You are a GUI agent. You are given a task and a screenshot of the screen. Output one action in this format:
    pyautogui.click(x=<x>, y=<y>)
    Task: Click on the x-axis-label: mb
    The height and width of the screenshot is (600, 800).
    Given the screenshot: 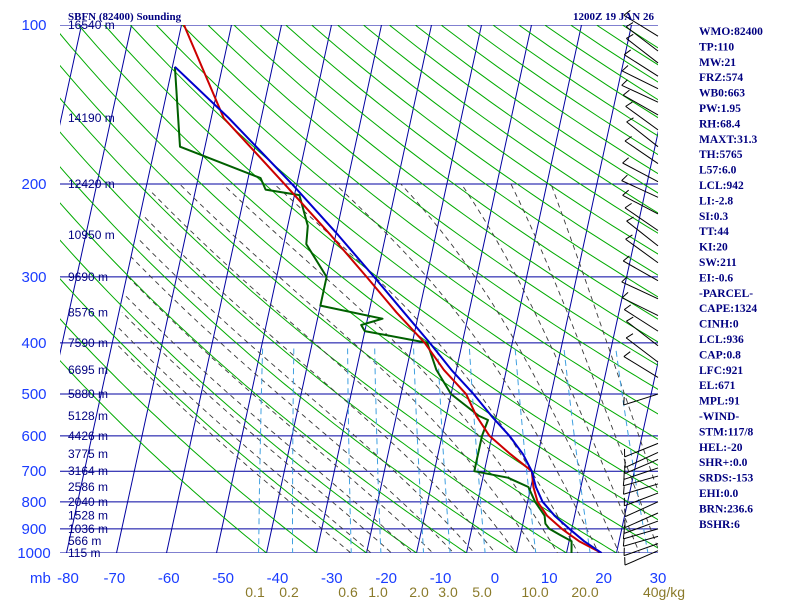 What is the action you would take?
    pyautogui.click(x=40, y=578)
    